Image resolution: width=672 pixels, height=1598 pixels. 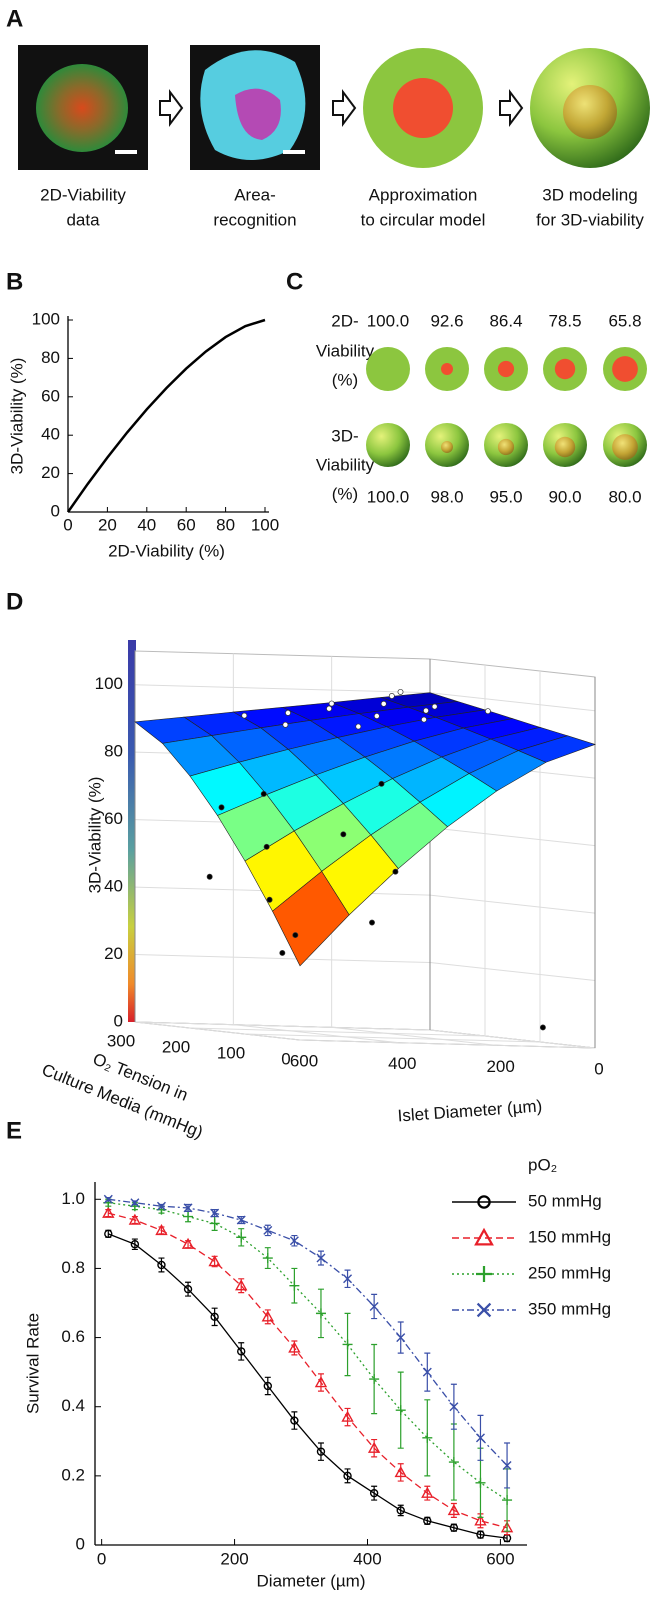 I want to click on x-tick-label: 60, so click(x=186, y=524).